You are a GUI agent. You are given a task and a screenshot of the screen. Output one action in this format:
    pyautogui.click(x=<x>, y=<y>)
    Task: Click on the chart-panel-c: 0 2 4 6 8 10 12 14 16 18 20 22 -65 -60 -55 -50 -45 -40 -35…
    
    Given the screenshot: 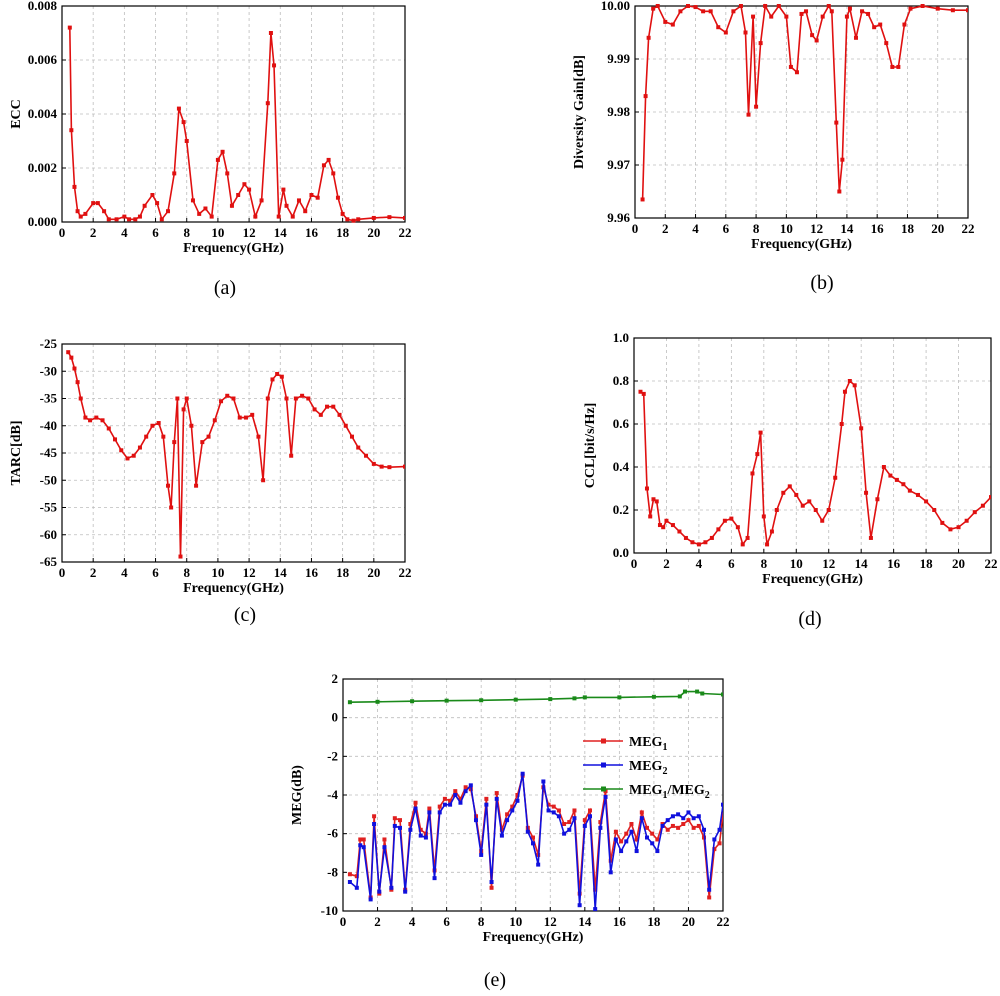 What is the action you would take?
    pyautogui.click(x=210, y=465)
    